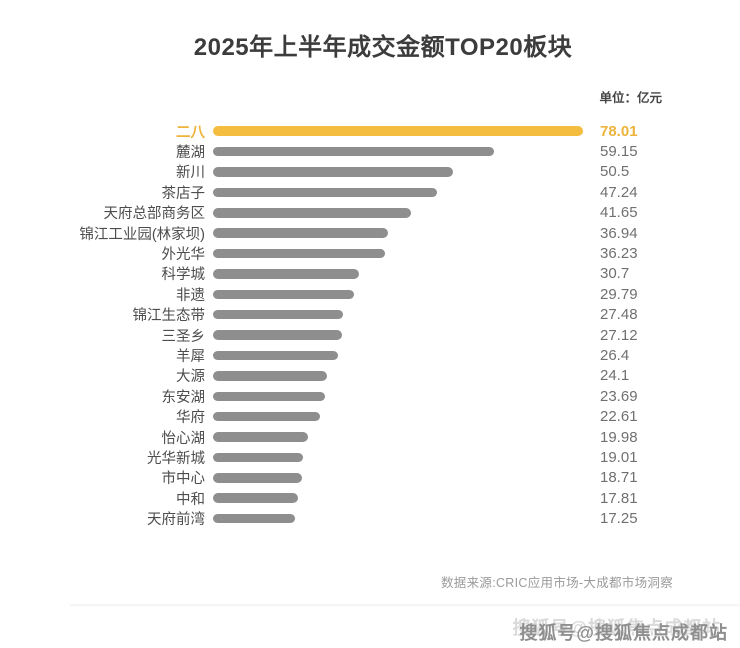 Image resolution: width=740 pixels, height=648 pixels. I want to click on chart-row: 麓湖 59.15, so click(370, 151).